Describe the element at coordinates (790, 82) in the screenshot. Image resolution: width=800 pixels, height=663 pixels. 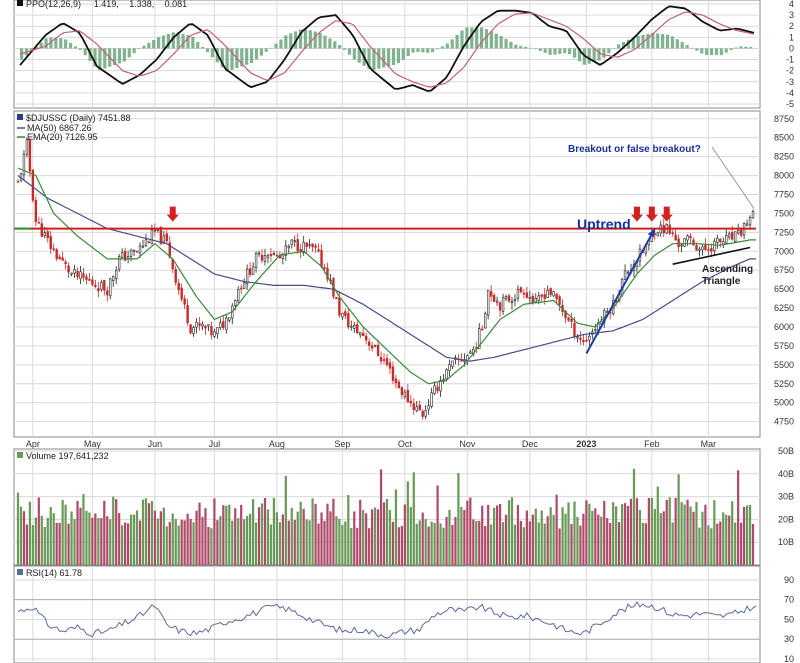
I see `ppo-ytick-7: -3` at that location.